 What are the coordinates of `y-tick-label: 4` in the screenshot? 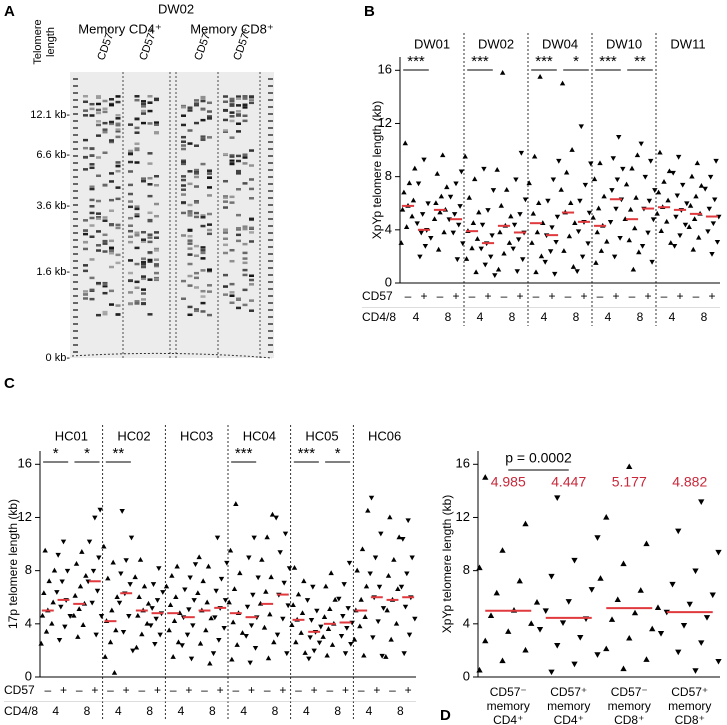 It's located at (466, 622).